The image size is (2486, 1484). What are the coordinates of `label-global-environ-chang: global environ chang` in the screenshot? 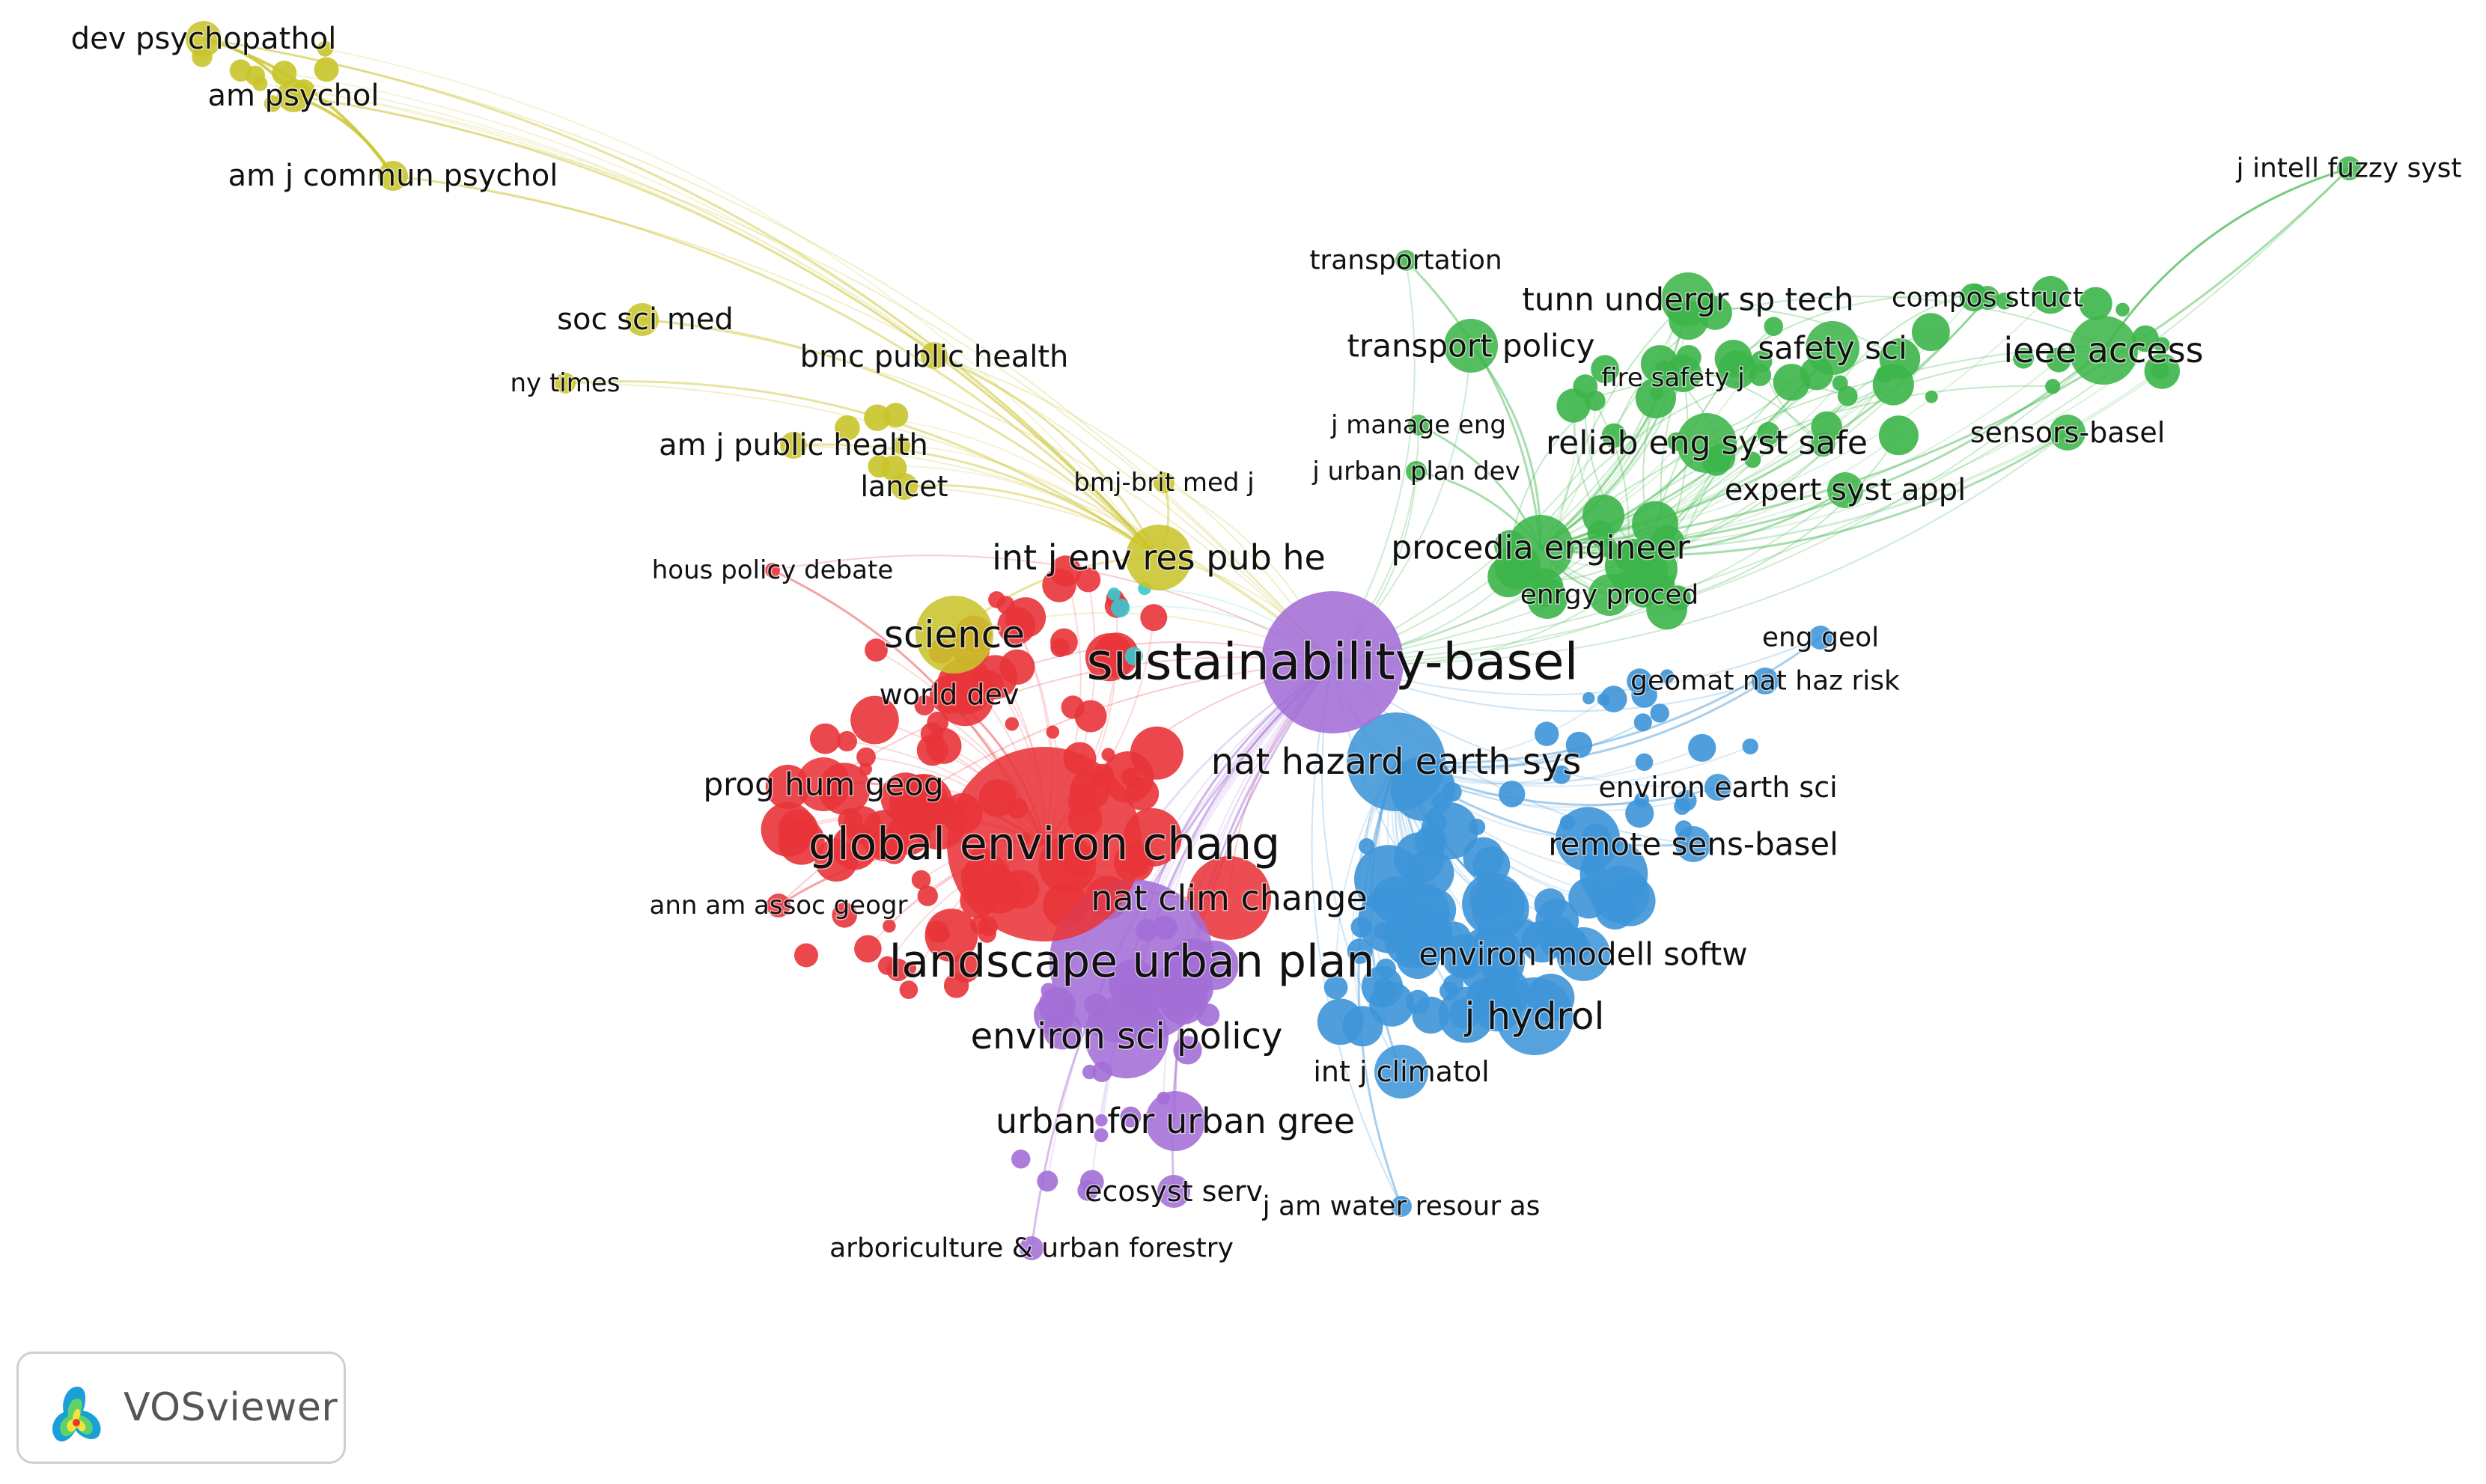 It's located at (1044, 844).